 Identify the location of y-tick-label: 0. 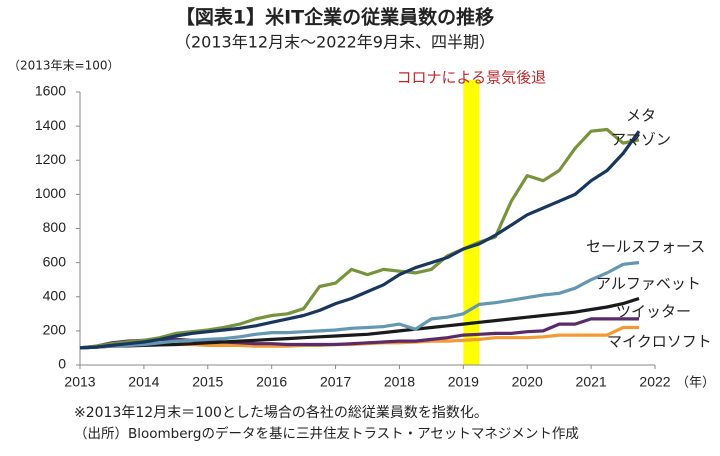
(62, 364).